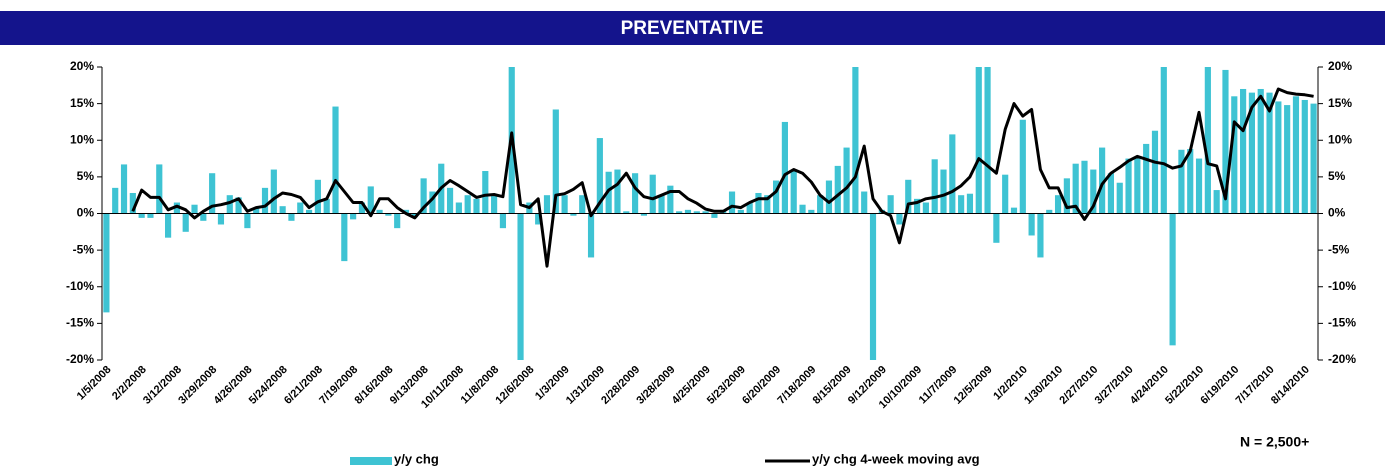 This screenshot has width=1385, height=467. What do you see at coordinates (514, 385) in the screenshot?
I see `x-tick-label: 12/6/2008` at bounding box center [514, 385].